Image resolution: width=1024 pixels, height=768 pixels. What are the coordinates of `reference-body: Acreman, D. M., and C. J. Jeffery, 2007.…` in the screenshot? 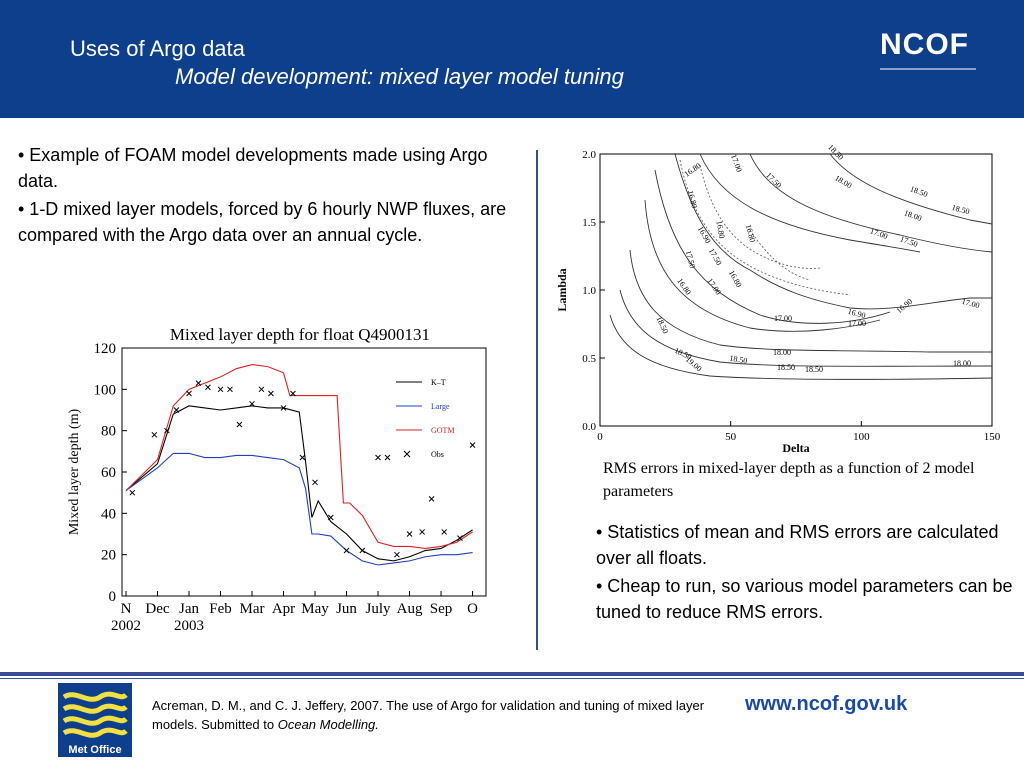 It's located at (428, 715).